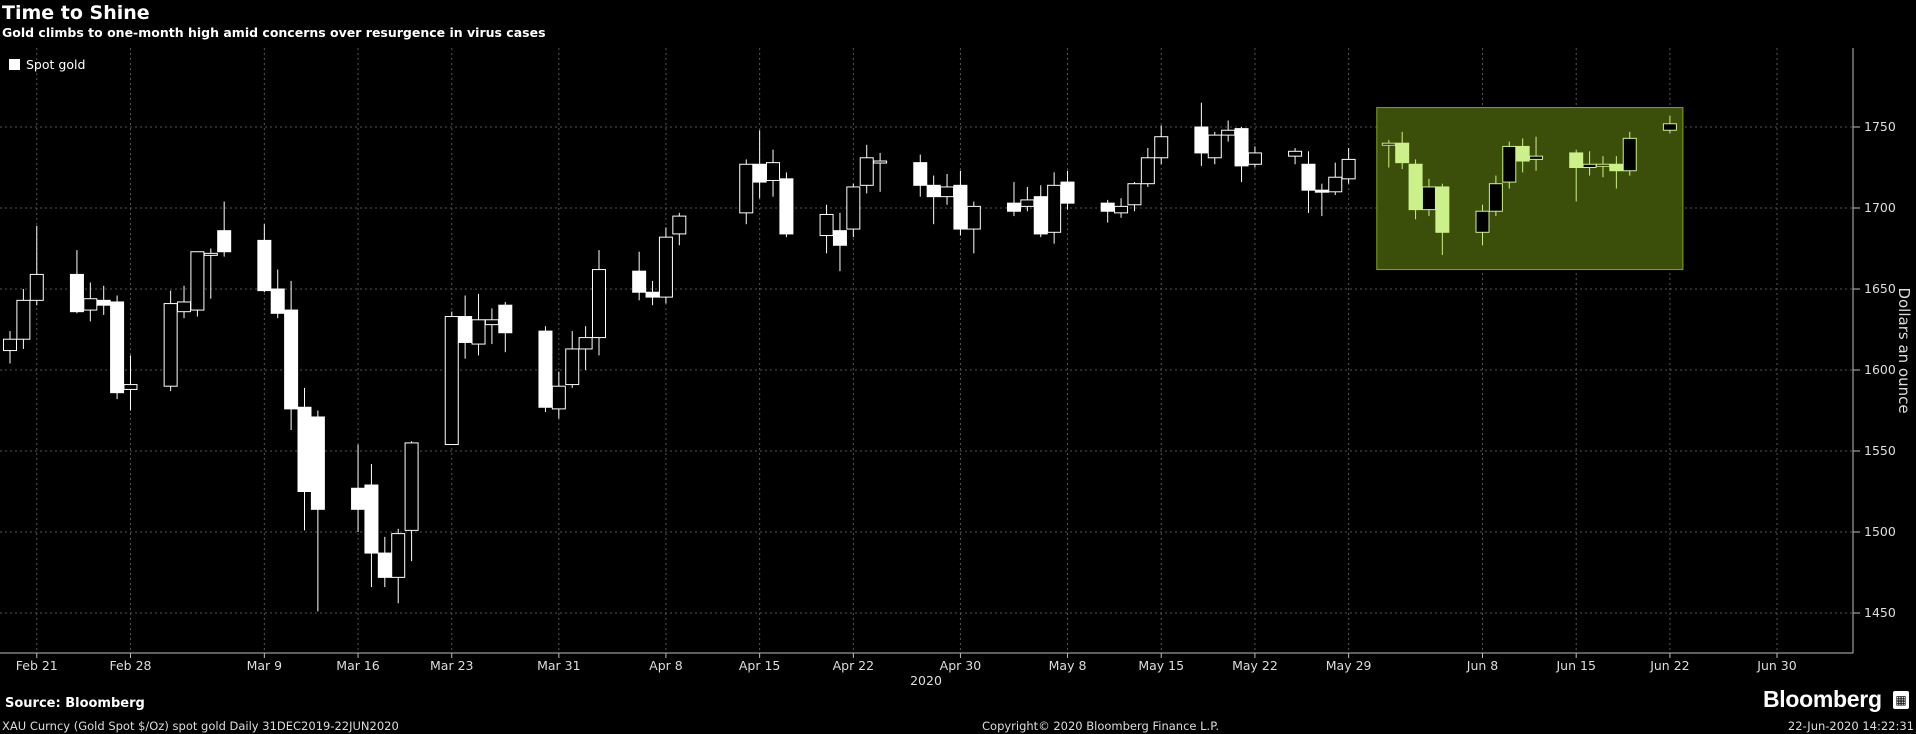  What do you see at coordinates (1880, 207) in the screenshot?
I see `y-tick-label: 1700` at bounding box center [1880, 207].